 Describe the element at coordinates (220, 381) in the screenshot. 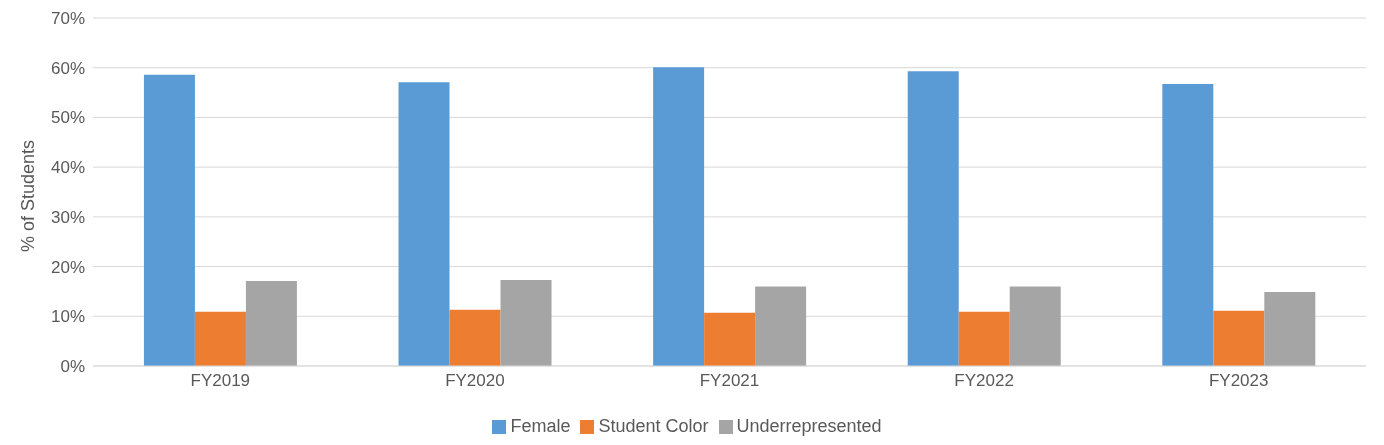

I see `x-tick-label: FY2019` at that location.